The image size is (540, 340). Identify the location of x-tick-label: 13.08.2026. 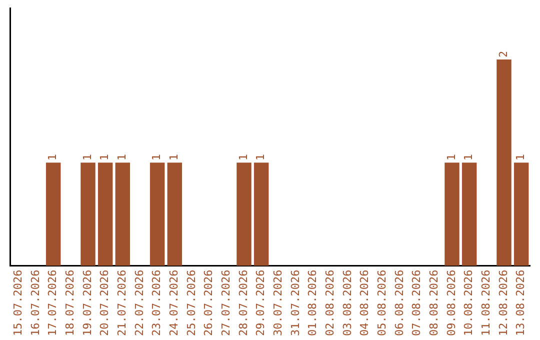
(521, 303).